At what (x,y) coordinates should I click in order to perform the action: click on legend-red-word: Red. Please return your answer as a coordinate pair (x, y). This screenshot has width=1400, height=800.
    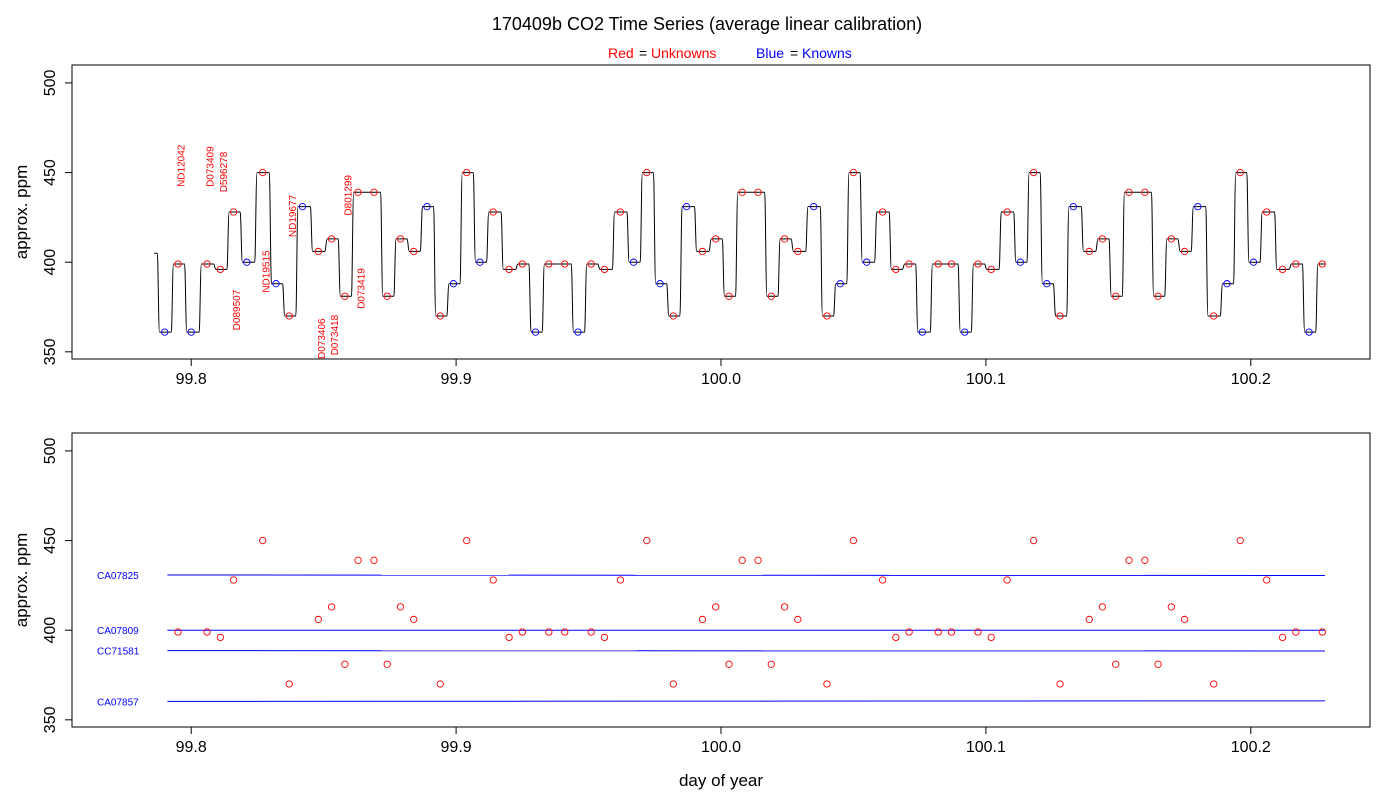
    Looking at the image, I should click on (621, 53).